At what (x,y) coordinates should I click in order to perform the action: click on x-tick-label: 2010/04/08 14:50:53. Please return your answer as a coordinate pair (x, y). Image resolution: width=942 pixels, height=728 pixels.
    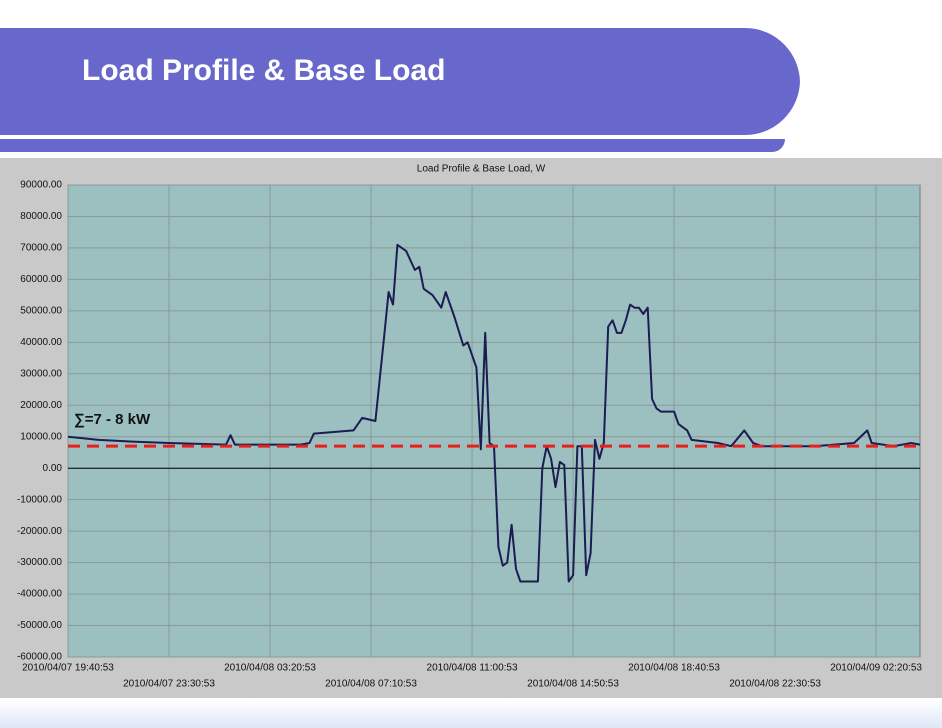
    Looking at the image, I should click on (573, 684).